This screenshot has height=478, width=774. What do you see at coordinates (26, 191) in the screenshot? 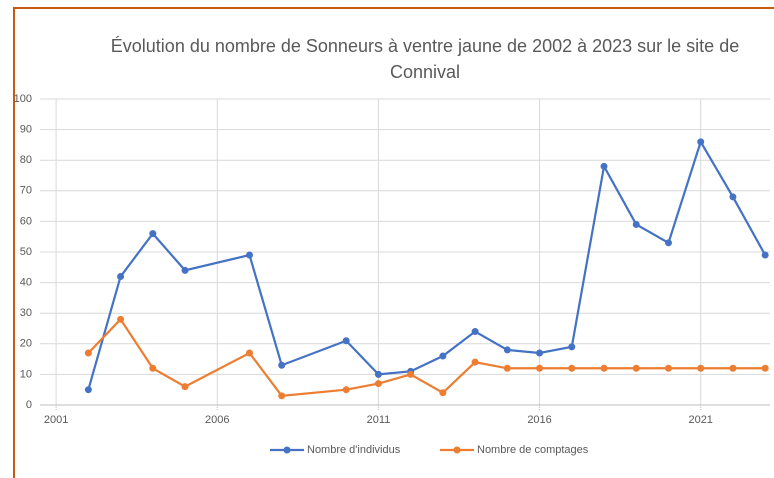
I see `y-tick-label: 70` at bounding box center [26, 191].